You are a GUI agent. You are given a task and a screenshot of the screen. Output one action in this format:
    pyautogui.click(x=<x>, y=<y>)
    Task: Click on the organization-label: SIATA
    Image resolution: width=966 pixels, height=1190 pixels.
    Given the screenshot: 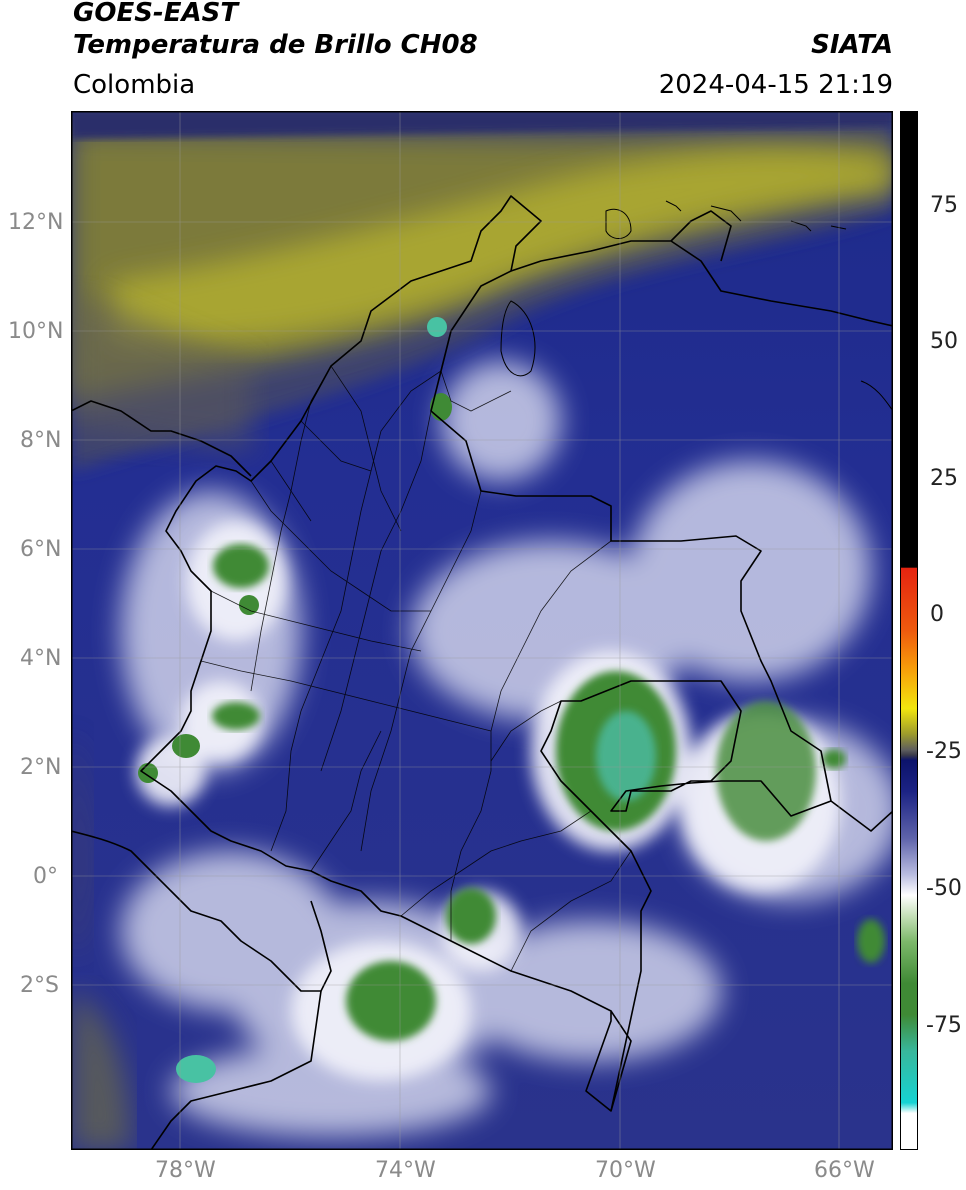 What is the action you would take?
    pyautogui.click(x=852, y=45)
    